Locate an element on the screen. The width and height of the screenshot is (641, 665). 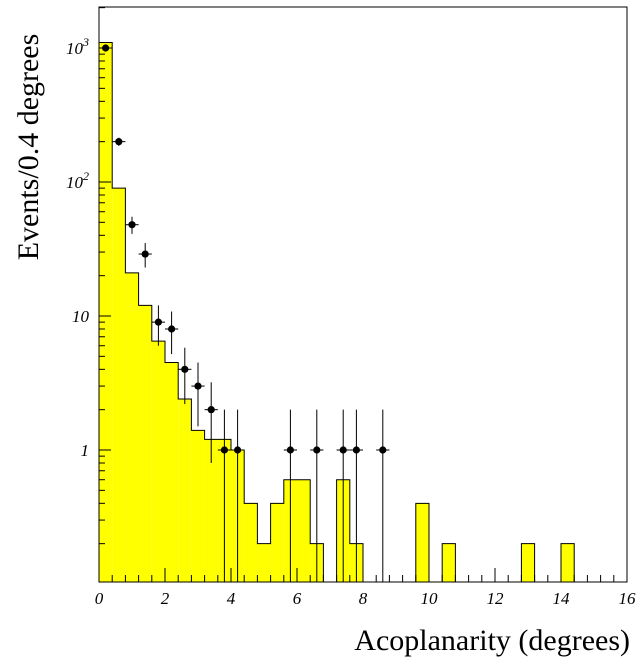
x-tick-label: 14 is located at coordinates (562, 598).